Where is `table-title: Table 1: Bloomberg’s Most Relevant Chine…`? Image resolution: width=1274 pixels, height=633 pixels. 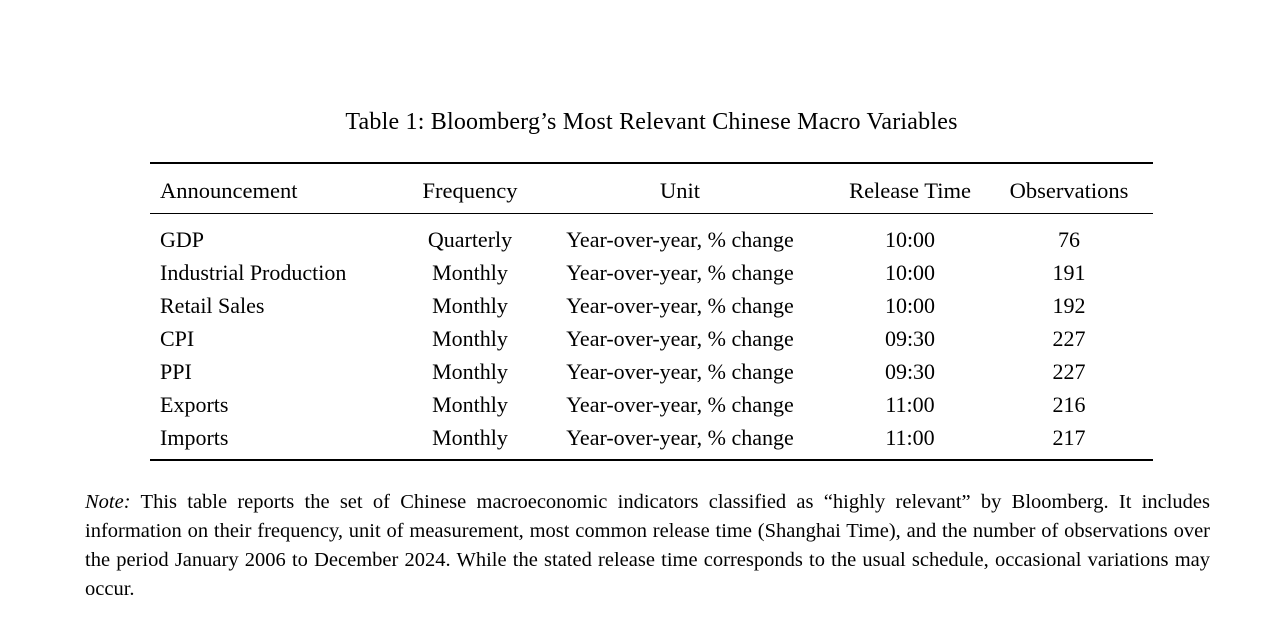
table-title: Table 1: Bloomberg’s Most Relevant Chine… is located at coordinates (651, 122).